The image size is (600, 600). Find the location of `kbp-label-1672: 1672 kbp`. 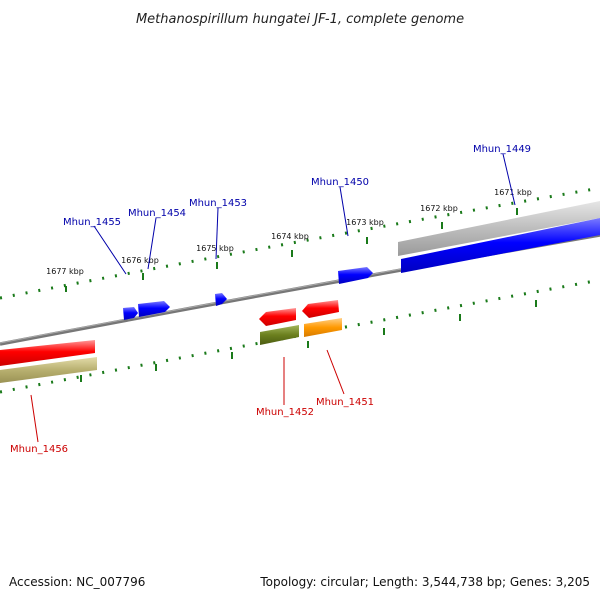

kbp-label-1672: 1672 kbp is located at coordinates (439, 208).